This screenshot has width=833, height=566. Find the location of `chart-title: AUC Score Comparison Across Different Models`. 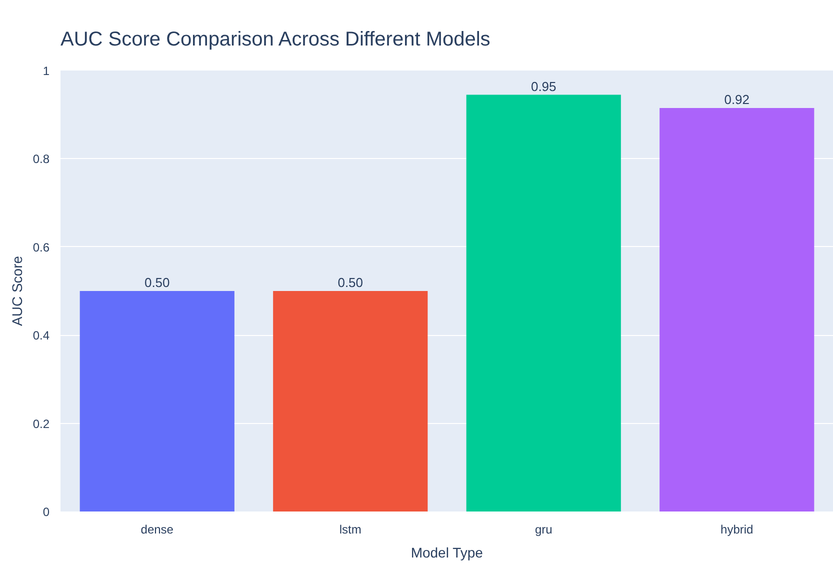

chart-title: AUC Score Comparison Across Different Models is located at coordinates (275, 39).